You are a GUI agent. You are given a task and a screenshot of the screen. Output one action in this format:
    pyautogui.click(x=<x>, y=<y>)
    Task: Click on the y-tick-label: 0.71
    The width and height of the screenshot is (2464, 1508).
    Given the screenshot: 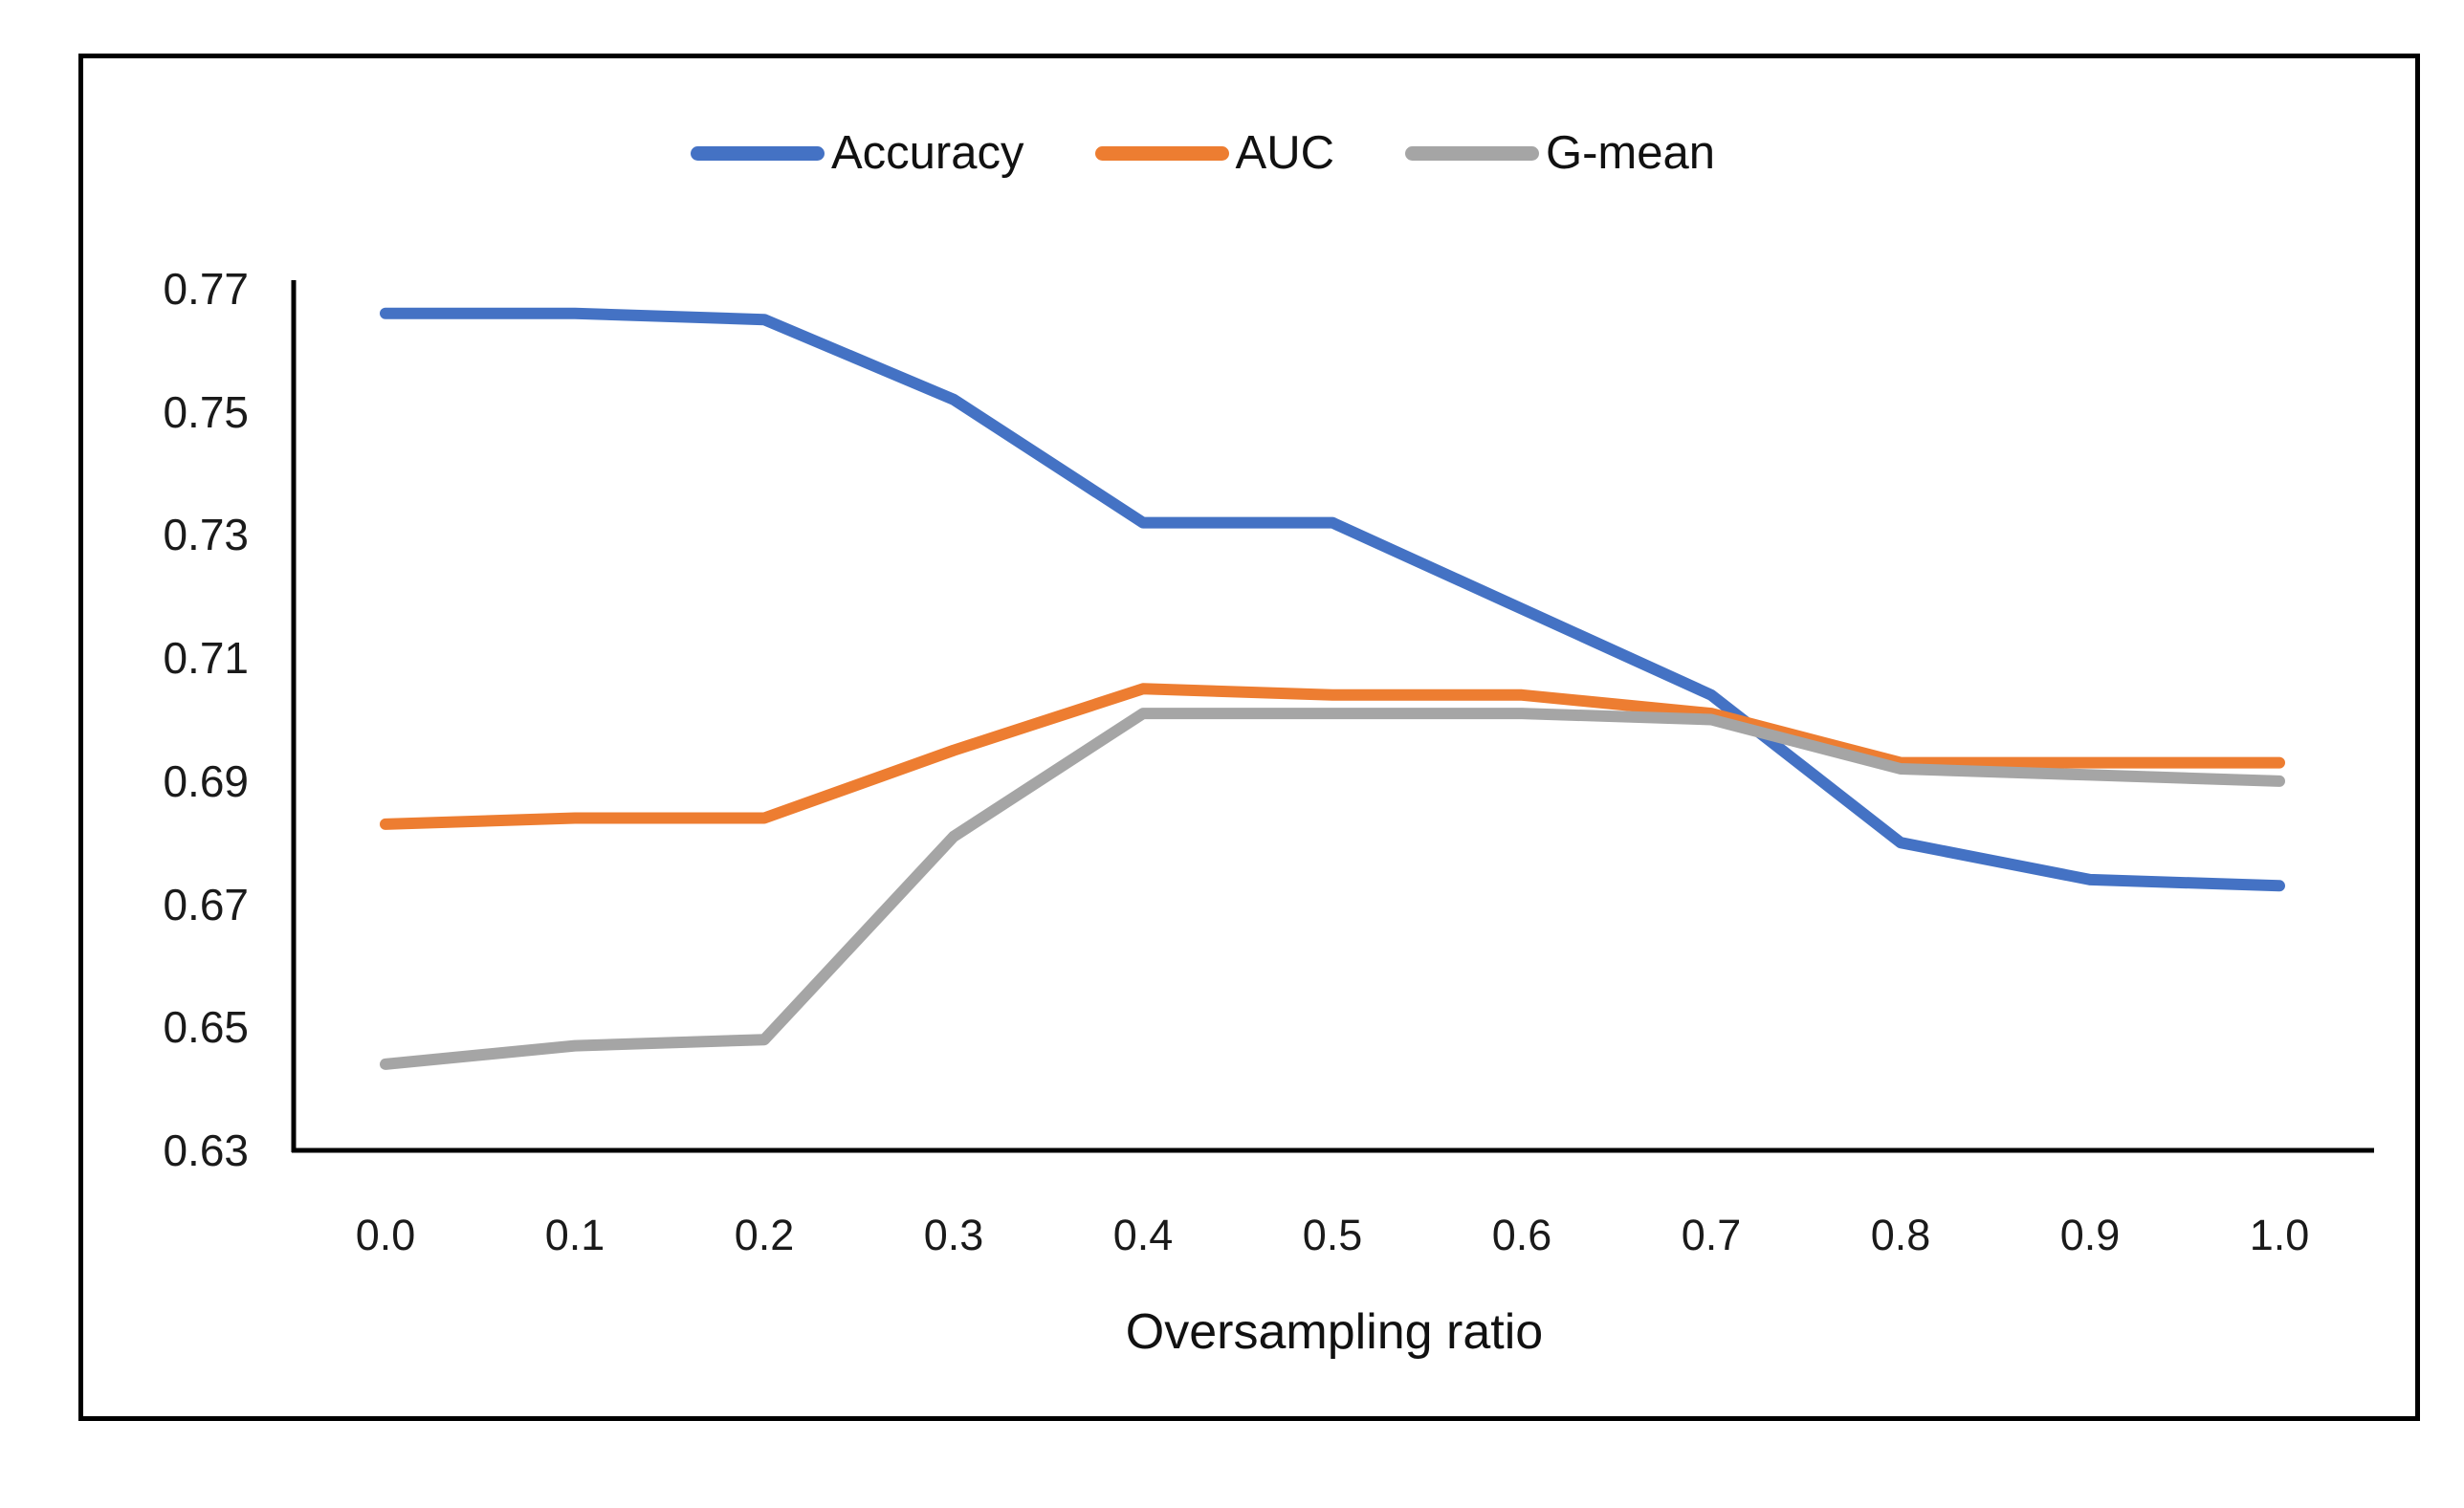 What is the action you would take?
    pyautogui.click(x=206, y=658)
    